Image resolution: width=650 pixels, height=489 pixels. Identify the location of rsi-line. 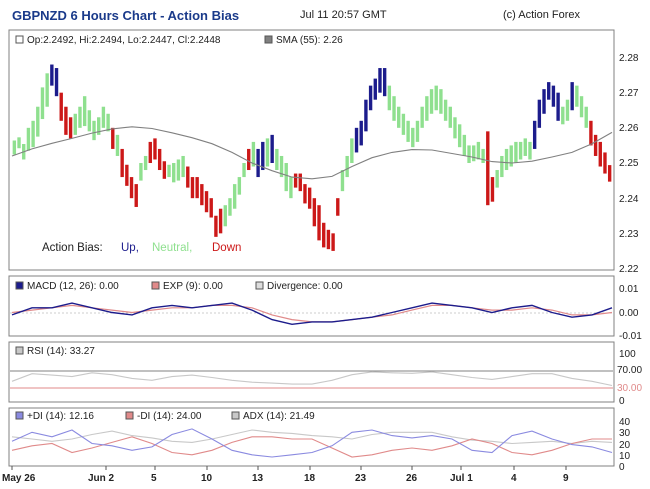
(312, 379).